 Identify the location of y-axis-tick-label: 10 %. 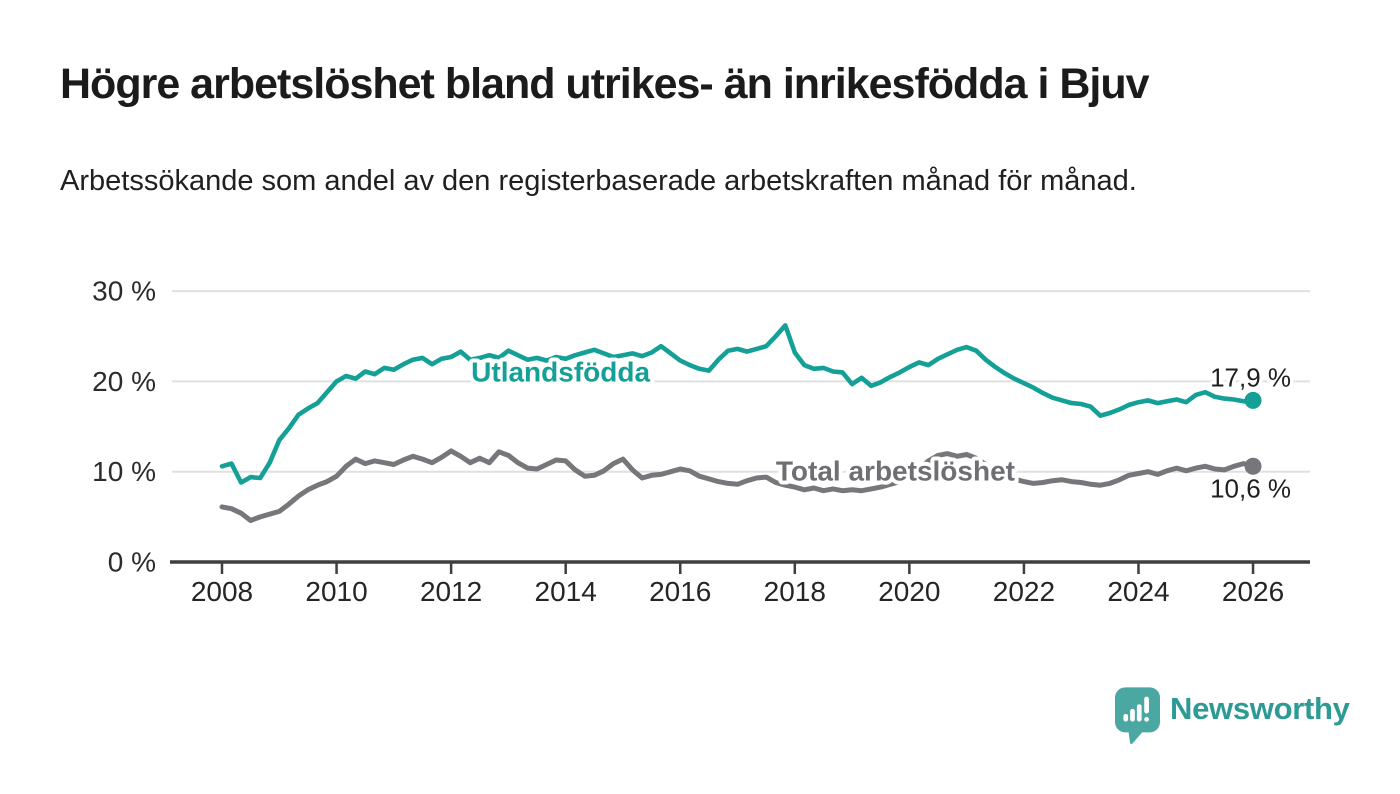
(124, 471).